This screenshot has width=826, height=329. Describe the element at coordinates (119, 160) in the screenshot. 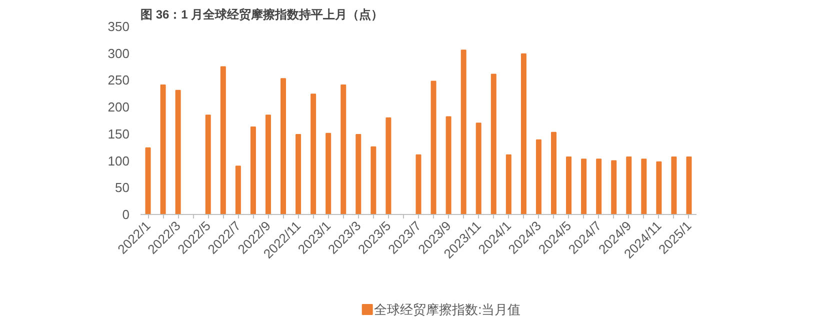

I see `y-tick-label: 100` at that location.